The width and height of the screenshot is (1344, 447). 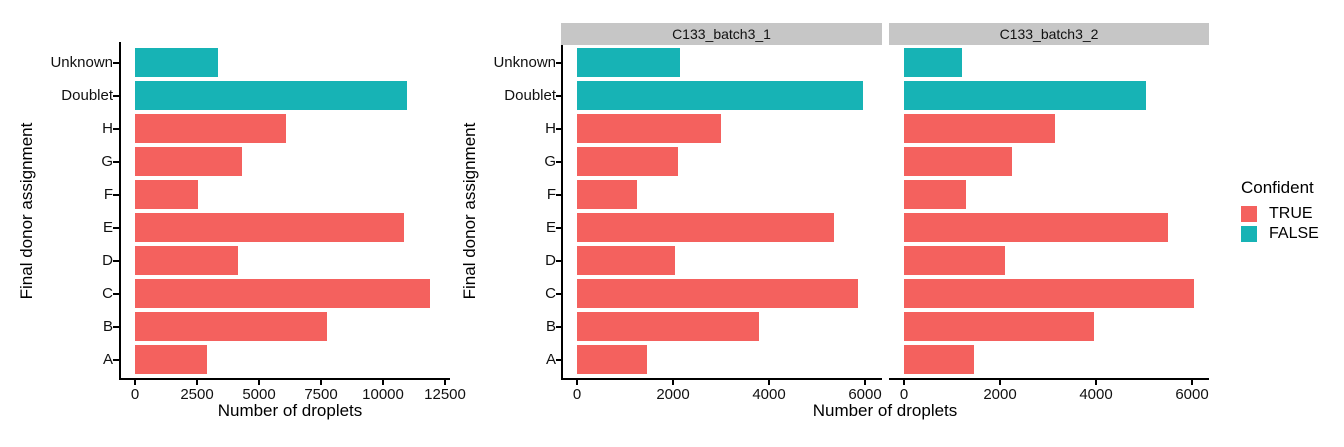 What do you see at coordinates (211, 128) in the screenshot?
I see `bar-overall-h` at bounding box center [211, 128].